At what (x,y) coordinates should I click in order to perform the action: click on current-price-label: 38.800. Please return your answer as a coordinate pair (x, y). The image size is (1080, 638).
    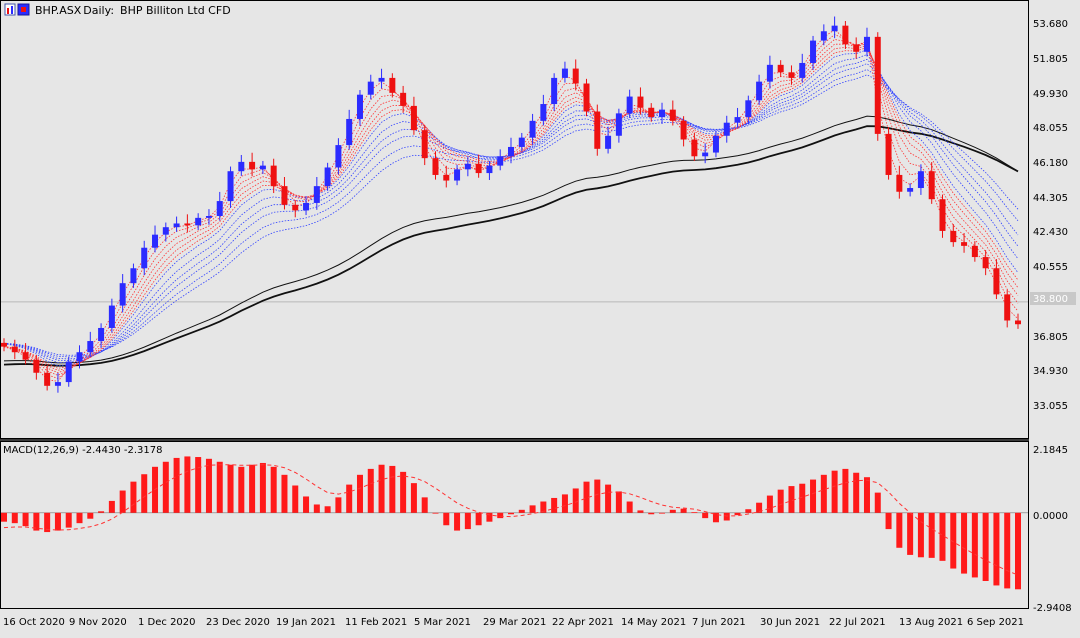
    Looking at the image, I should click on (1050, 299).